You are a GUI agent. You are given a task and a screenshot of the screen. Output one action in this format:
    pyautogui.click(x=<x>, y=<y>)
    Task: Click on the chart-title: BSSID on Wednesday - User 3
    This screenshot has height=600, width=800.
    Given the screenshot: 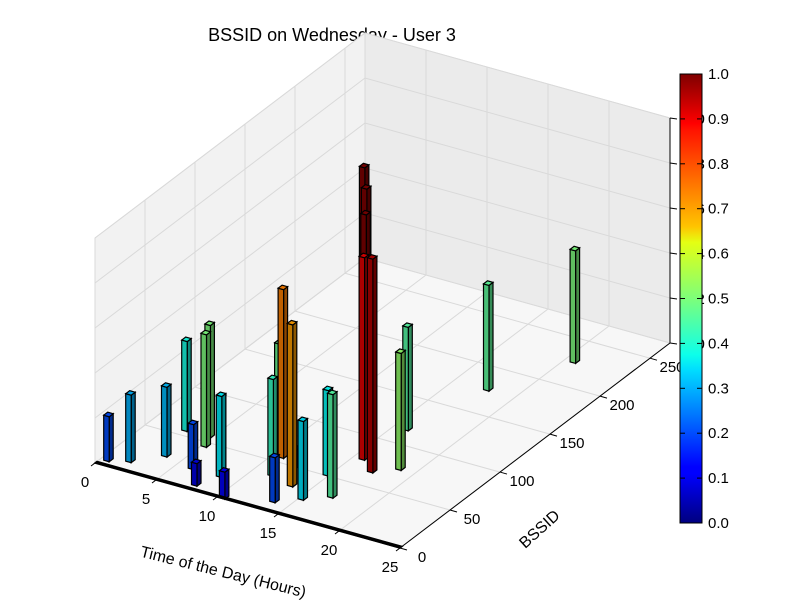 What is the action you would take?
    pyautogui.click(x=332, y=35)
    